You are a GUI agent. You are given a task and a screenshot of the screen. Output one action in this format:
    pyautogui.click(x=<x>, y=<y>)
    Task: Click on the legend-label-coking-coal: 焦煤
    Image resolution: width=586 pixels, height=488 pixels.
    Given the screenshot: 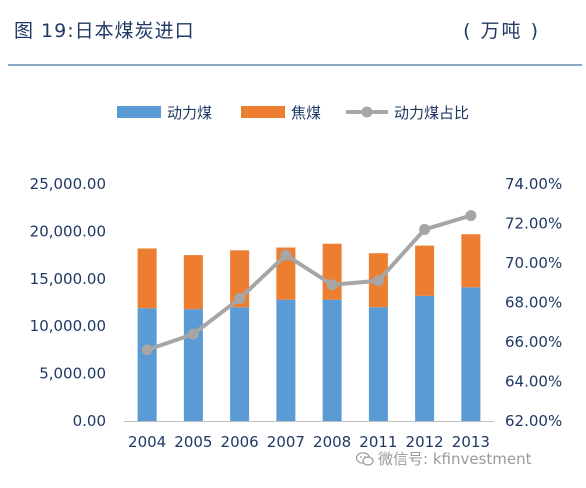 What is the action you would take?
    pyautogui.click(x=306, y=113)
    